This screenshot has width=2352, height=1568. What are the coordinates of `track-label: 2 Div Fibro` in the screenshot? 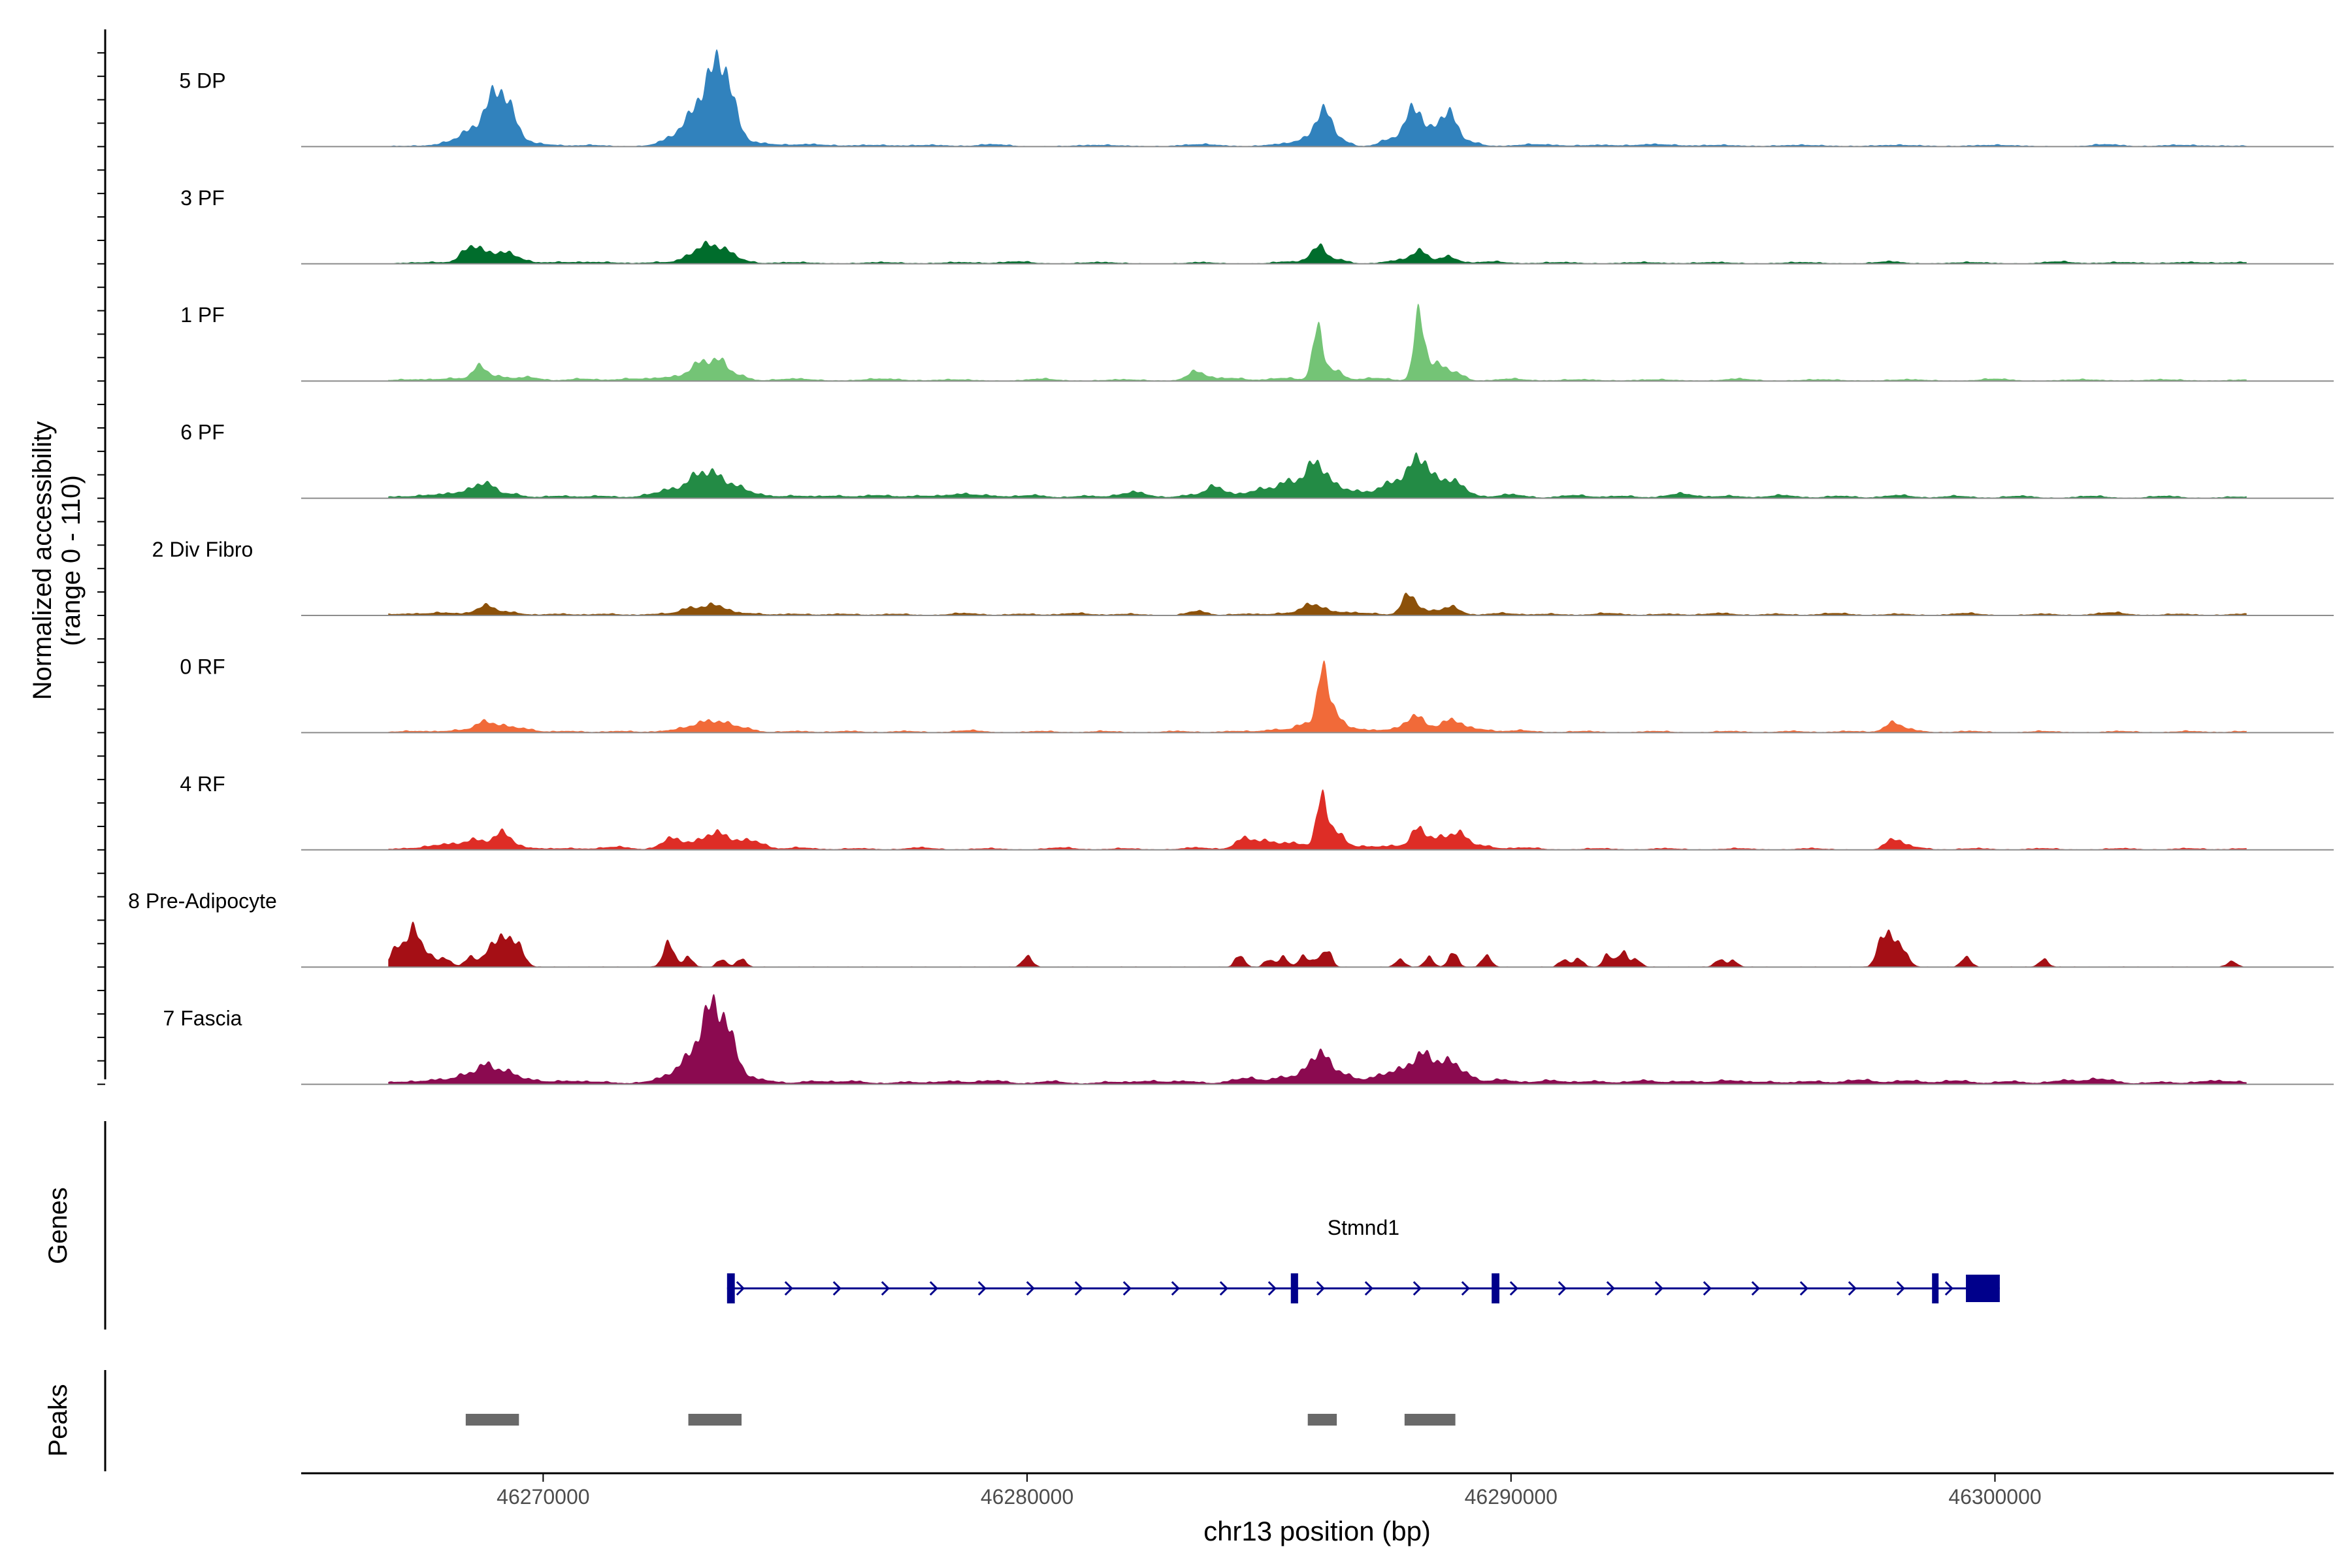 It's located at (202, 549).